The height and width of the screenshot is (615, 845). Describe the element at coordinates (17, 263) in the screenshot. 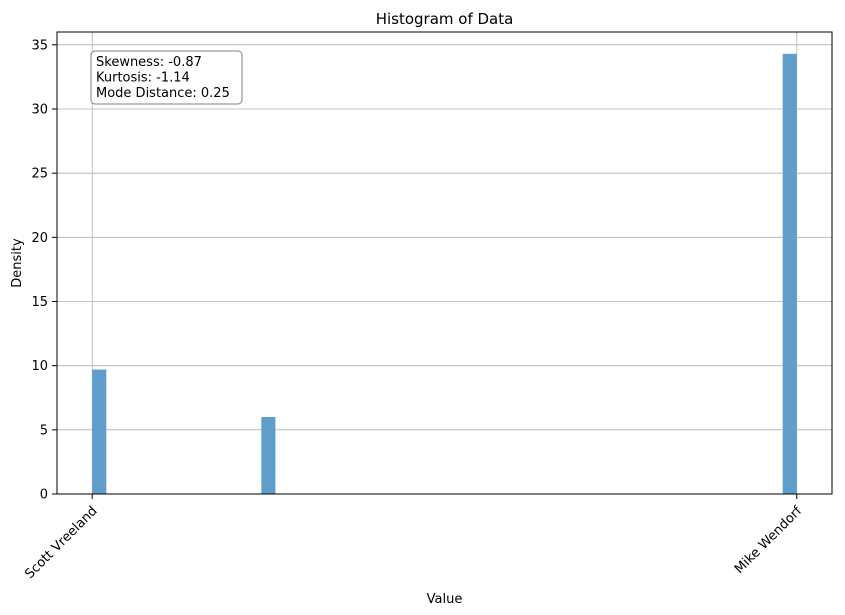

I see `y-axis-title: Density` at that location.